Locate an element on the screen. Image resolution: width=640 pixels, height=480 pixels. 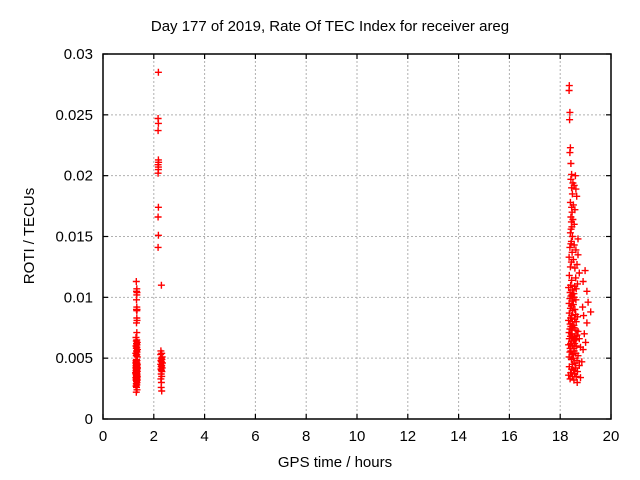
x-tick-label: 0 is located at coordinates (103, 436).